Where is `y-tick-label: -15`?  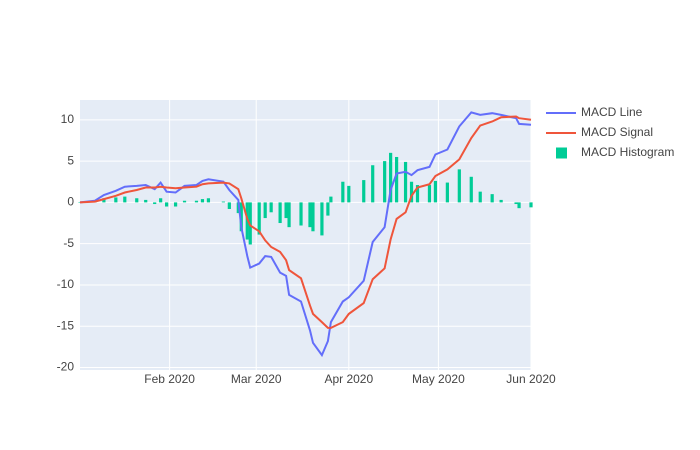 y-tick-label: -15 is located at coordinates (66, 325).